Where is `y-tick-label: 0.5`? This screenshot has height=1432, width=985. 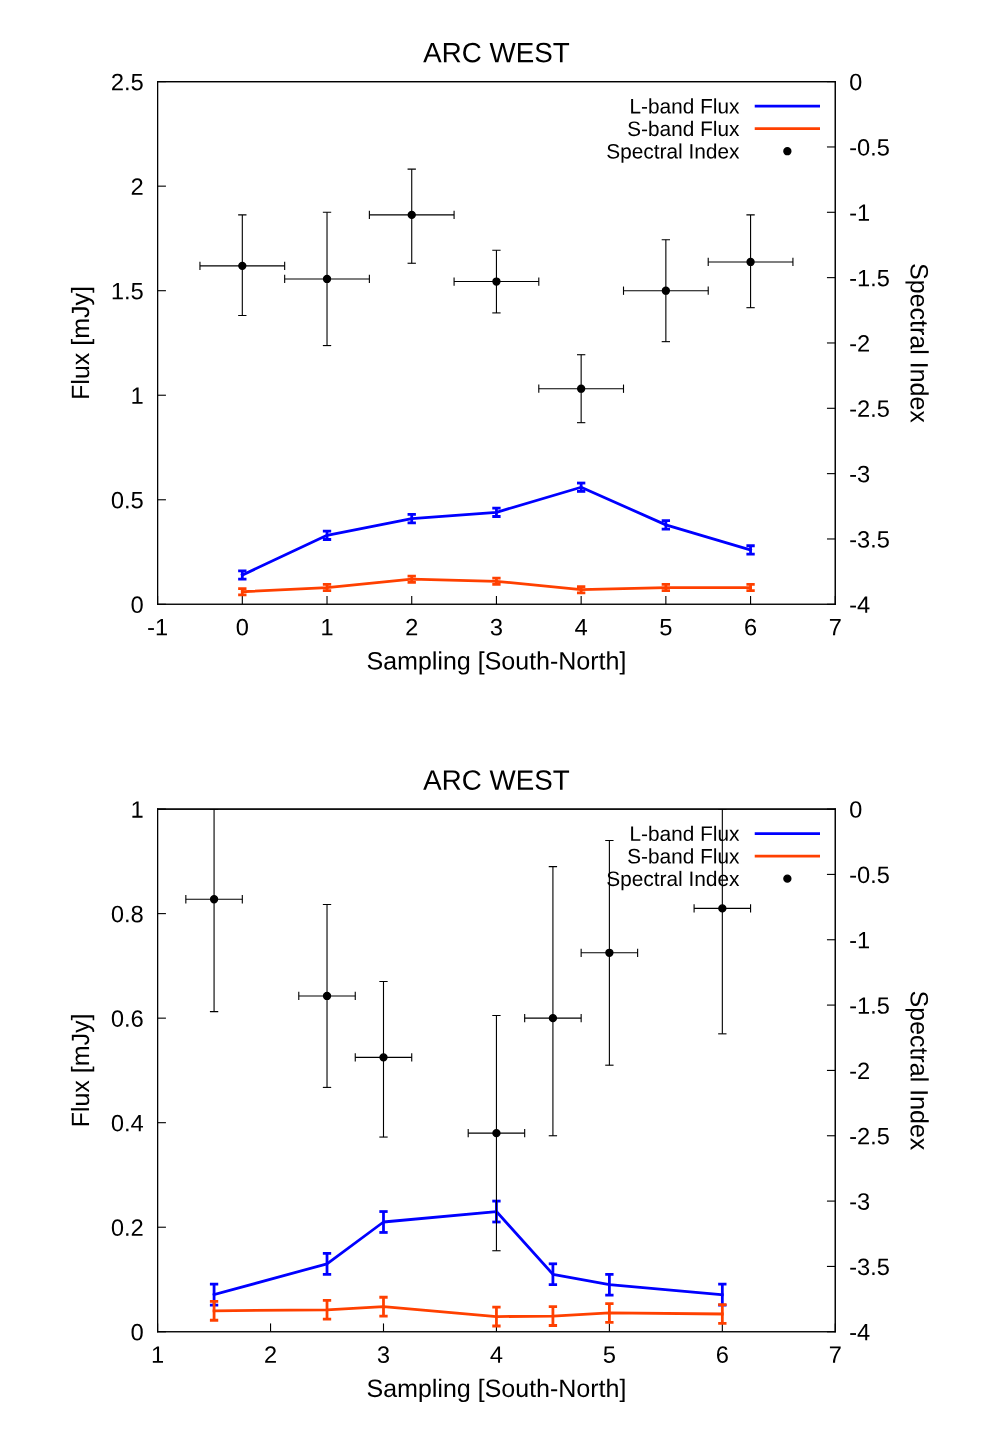 y-tick-label: 0.5 is located at coordinates (127, 500).